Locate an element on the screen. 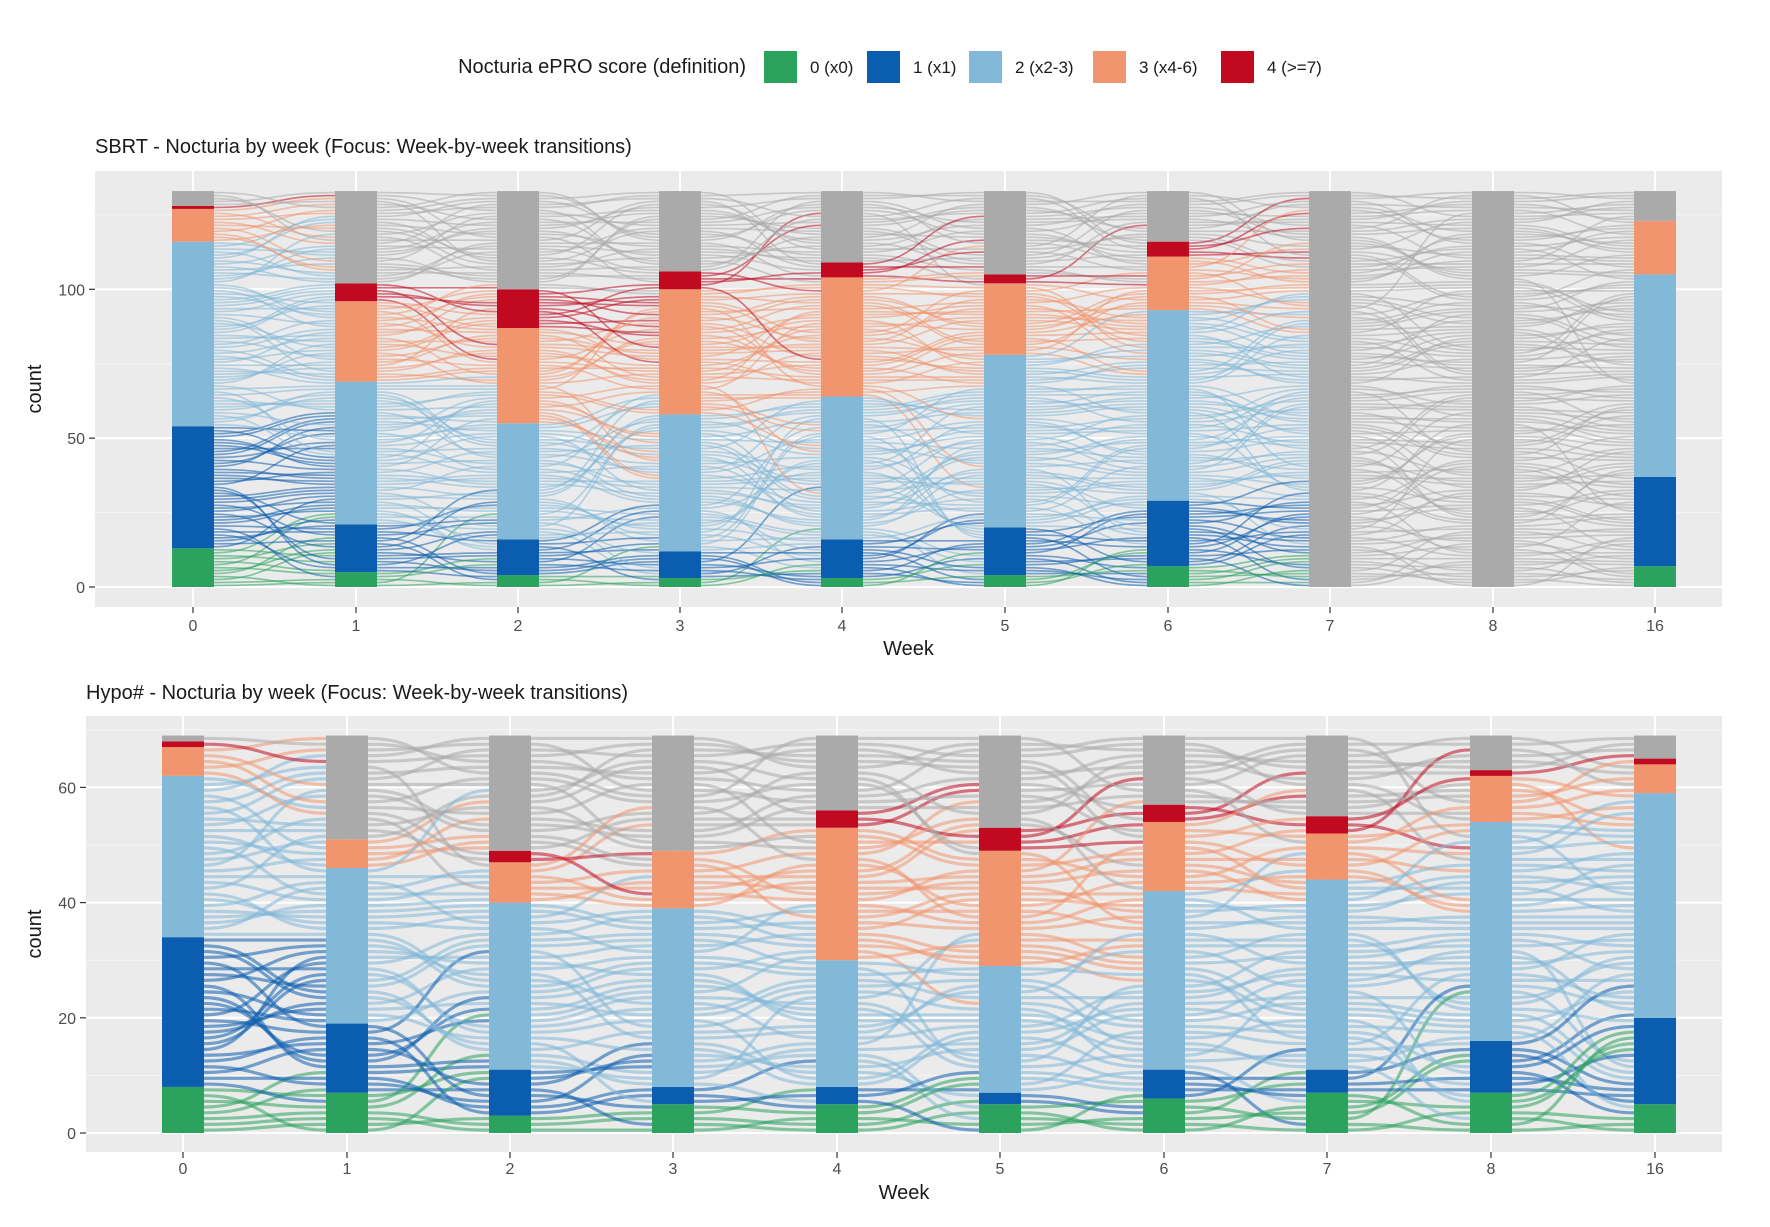 Image resolution: width=1770 pixels, height=1227 pixels. flow-week-0-cat-missing is located at coordinates (274, 200).